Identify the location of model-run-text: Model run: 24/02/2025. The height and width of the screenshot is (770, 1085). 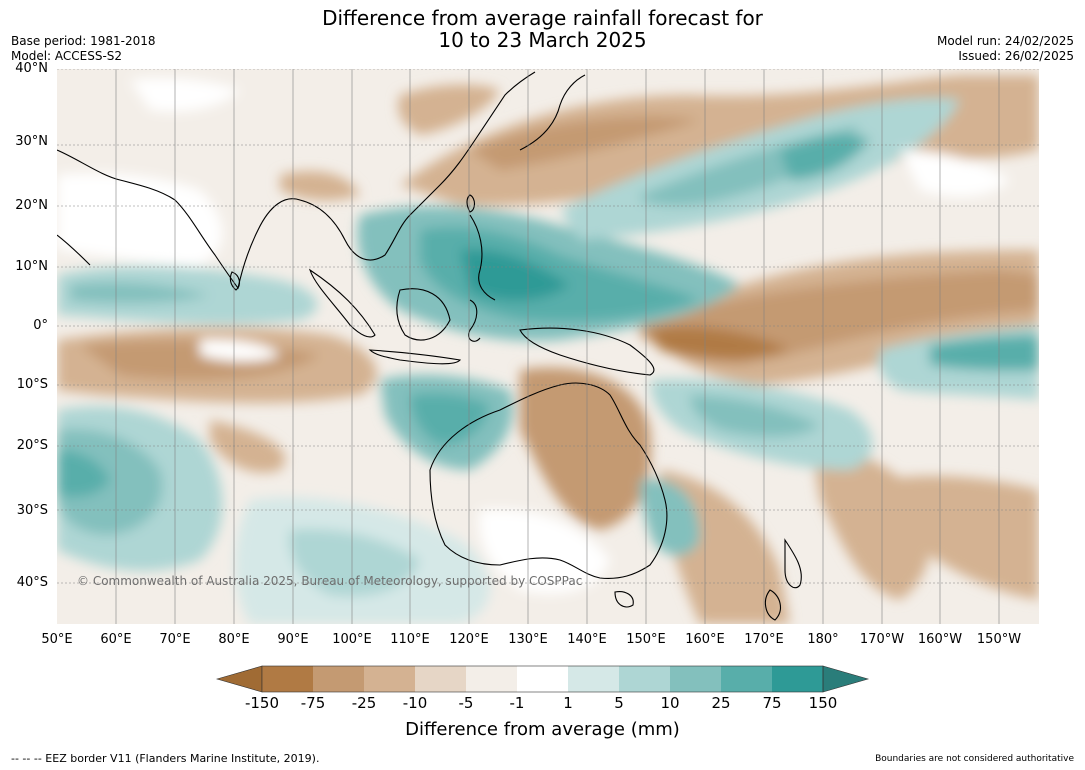
(1005, 41).